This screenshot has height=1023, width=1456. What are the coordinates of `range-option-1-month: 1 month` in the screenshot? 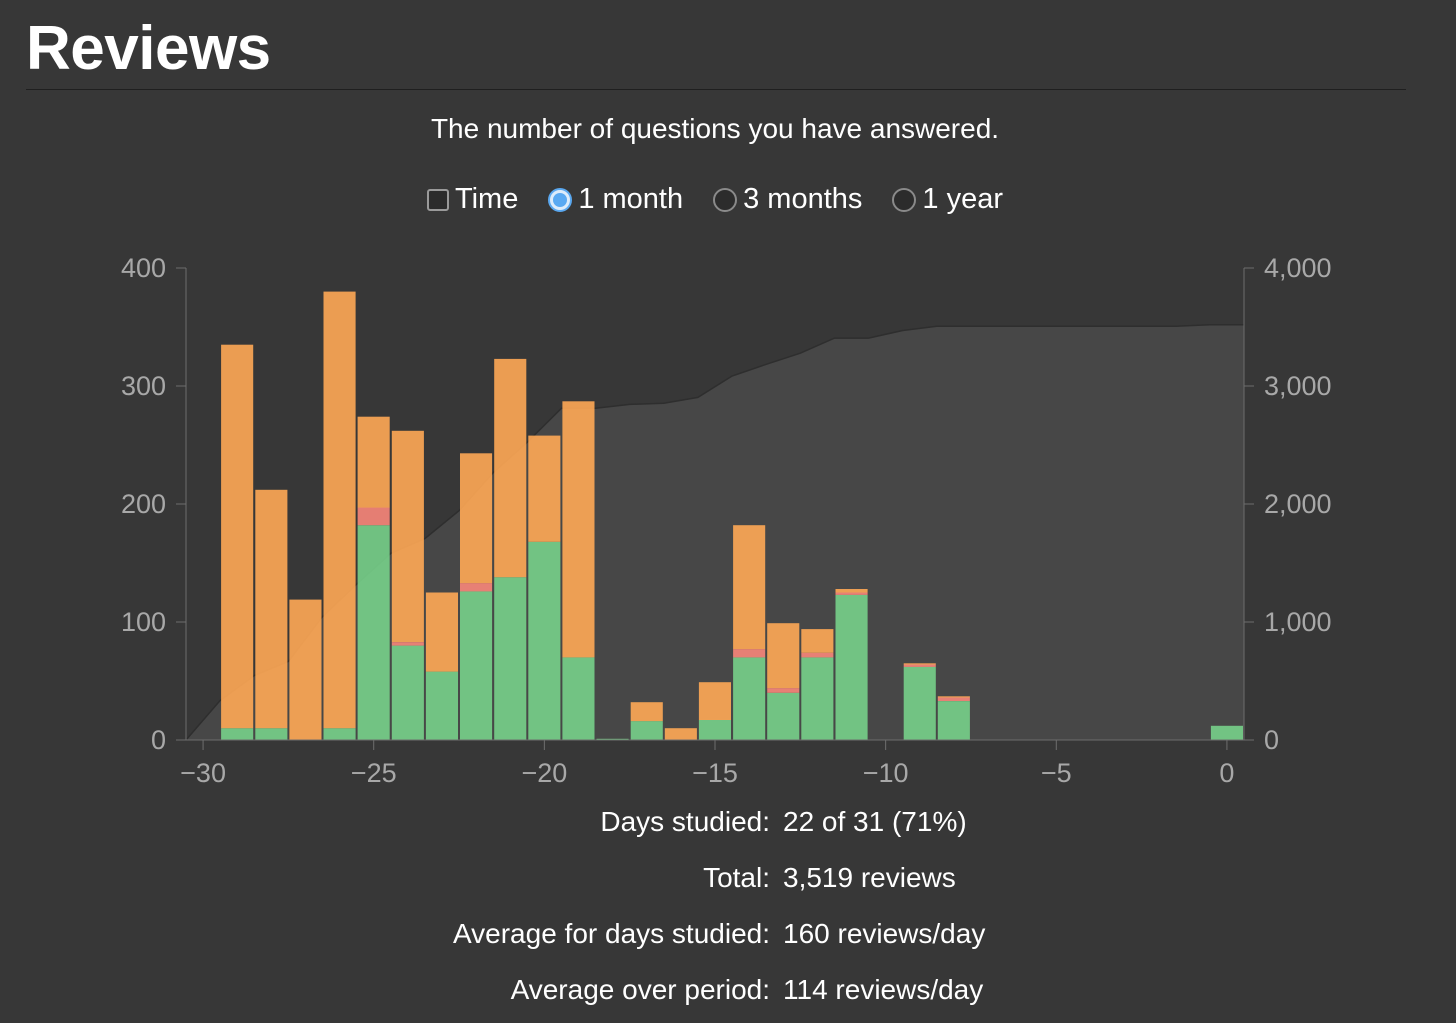 It's located at (615, 199).